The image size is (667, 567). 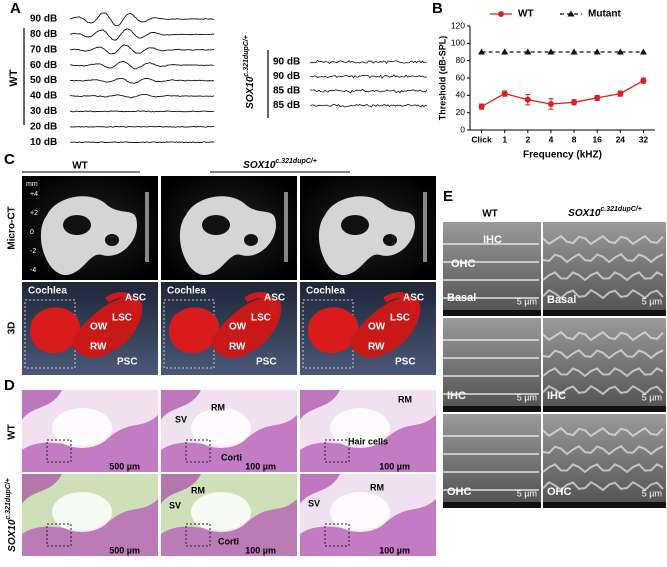 What do you see at coordinates (34, 194) in the screenshot?
I see `scale-tick: +4` at bounding box center [34, 194].